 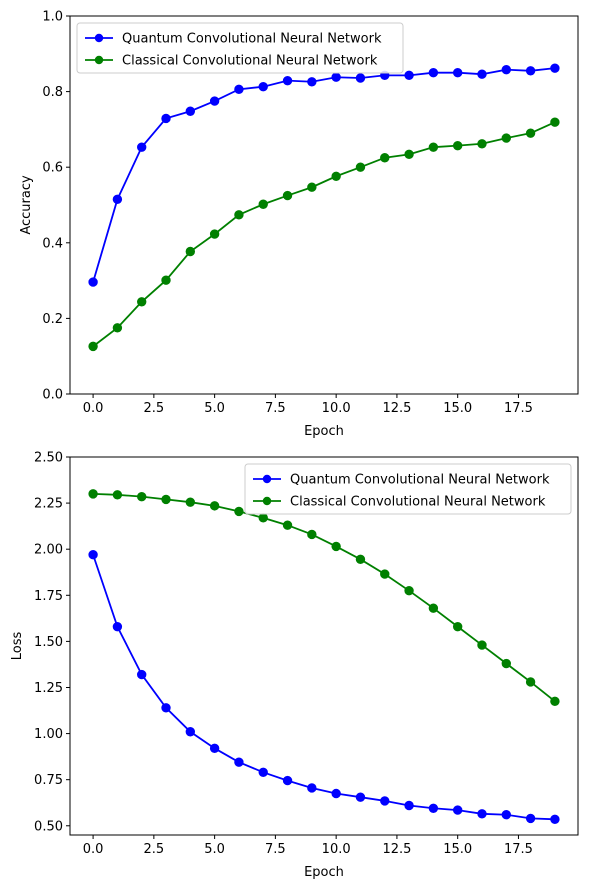 I want to click on y-axis-label: Accuracy, so click(x=26, y=205).